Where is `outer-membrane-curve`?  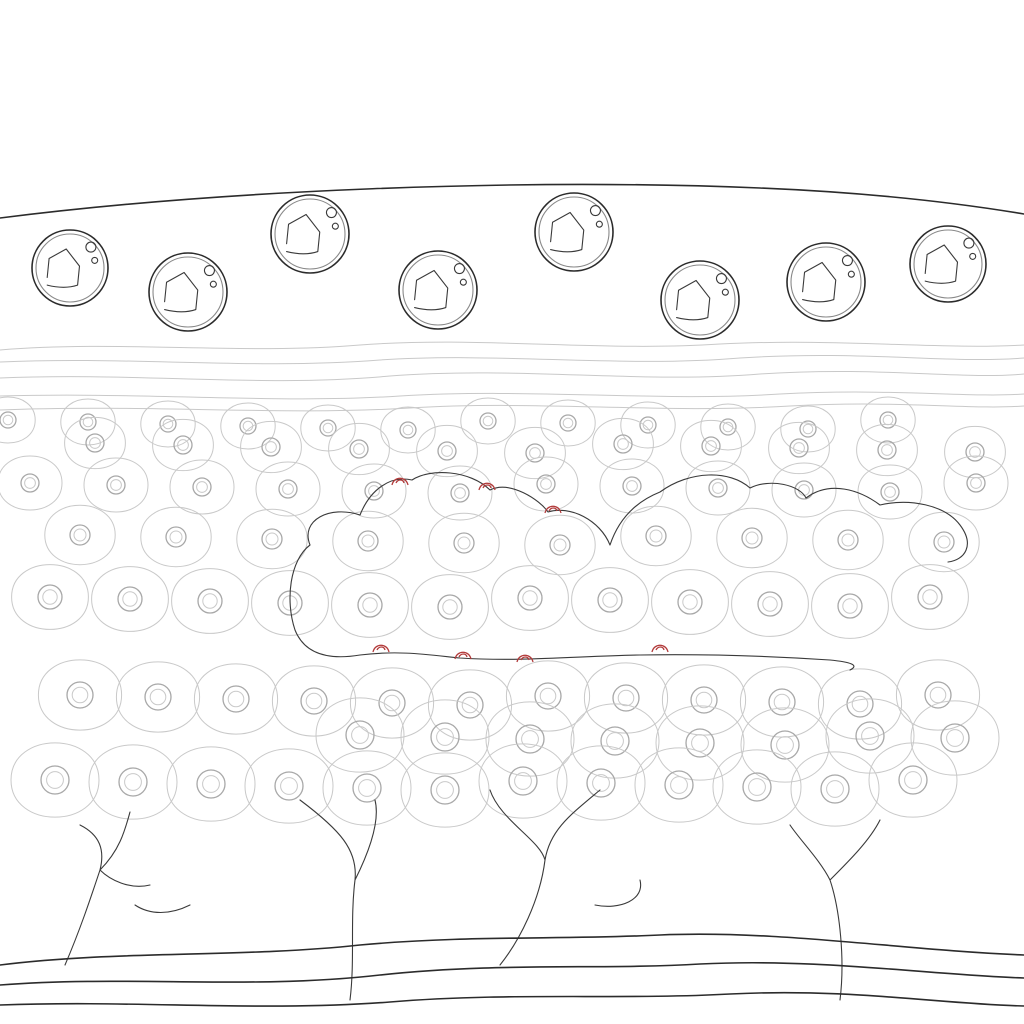
outer-membrane-curve is located at coordinates (512, 201).